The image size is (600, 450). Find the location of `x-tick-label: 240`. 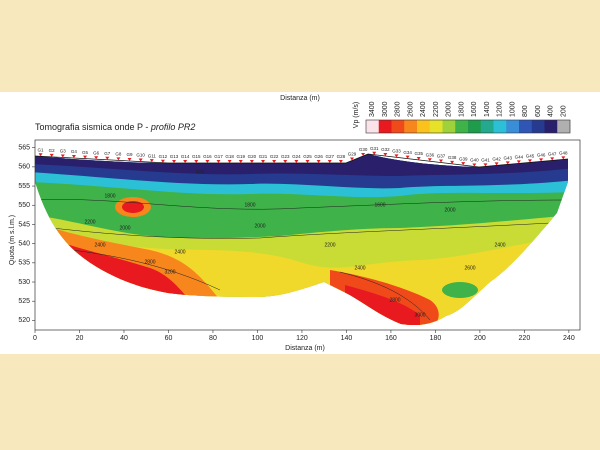

x-tick-label: 240 is located at coordinates (569, 338).